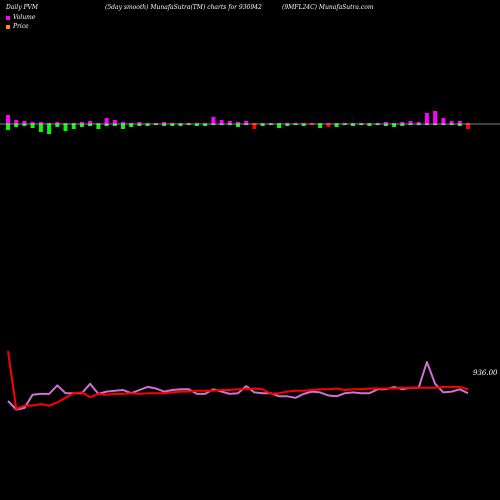 The image size is (500, 500). What do you see at coordinates (485, 373) in the screenshot?
I see `last-price-label: 936.00` at bounding box center [485, 373].